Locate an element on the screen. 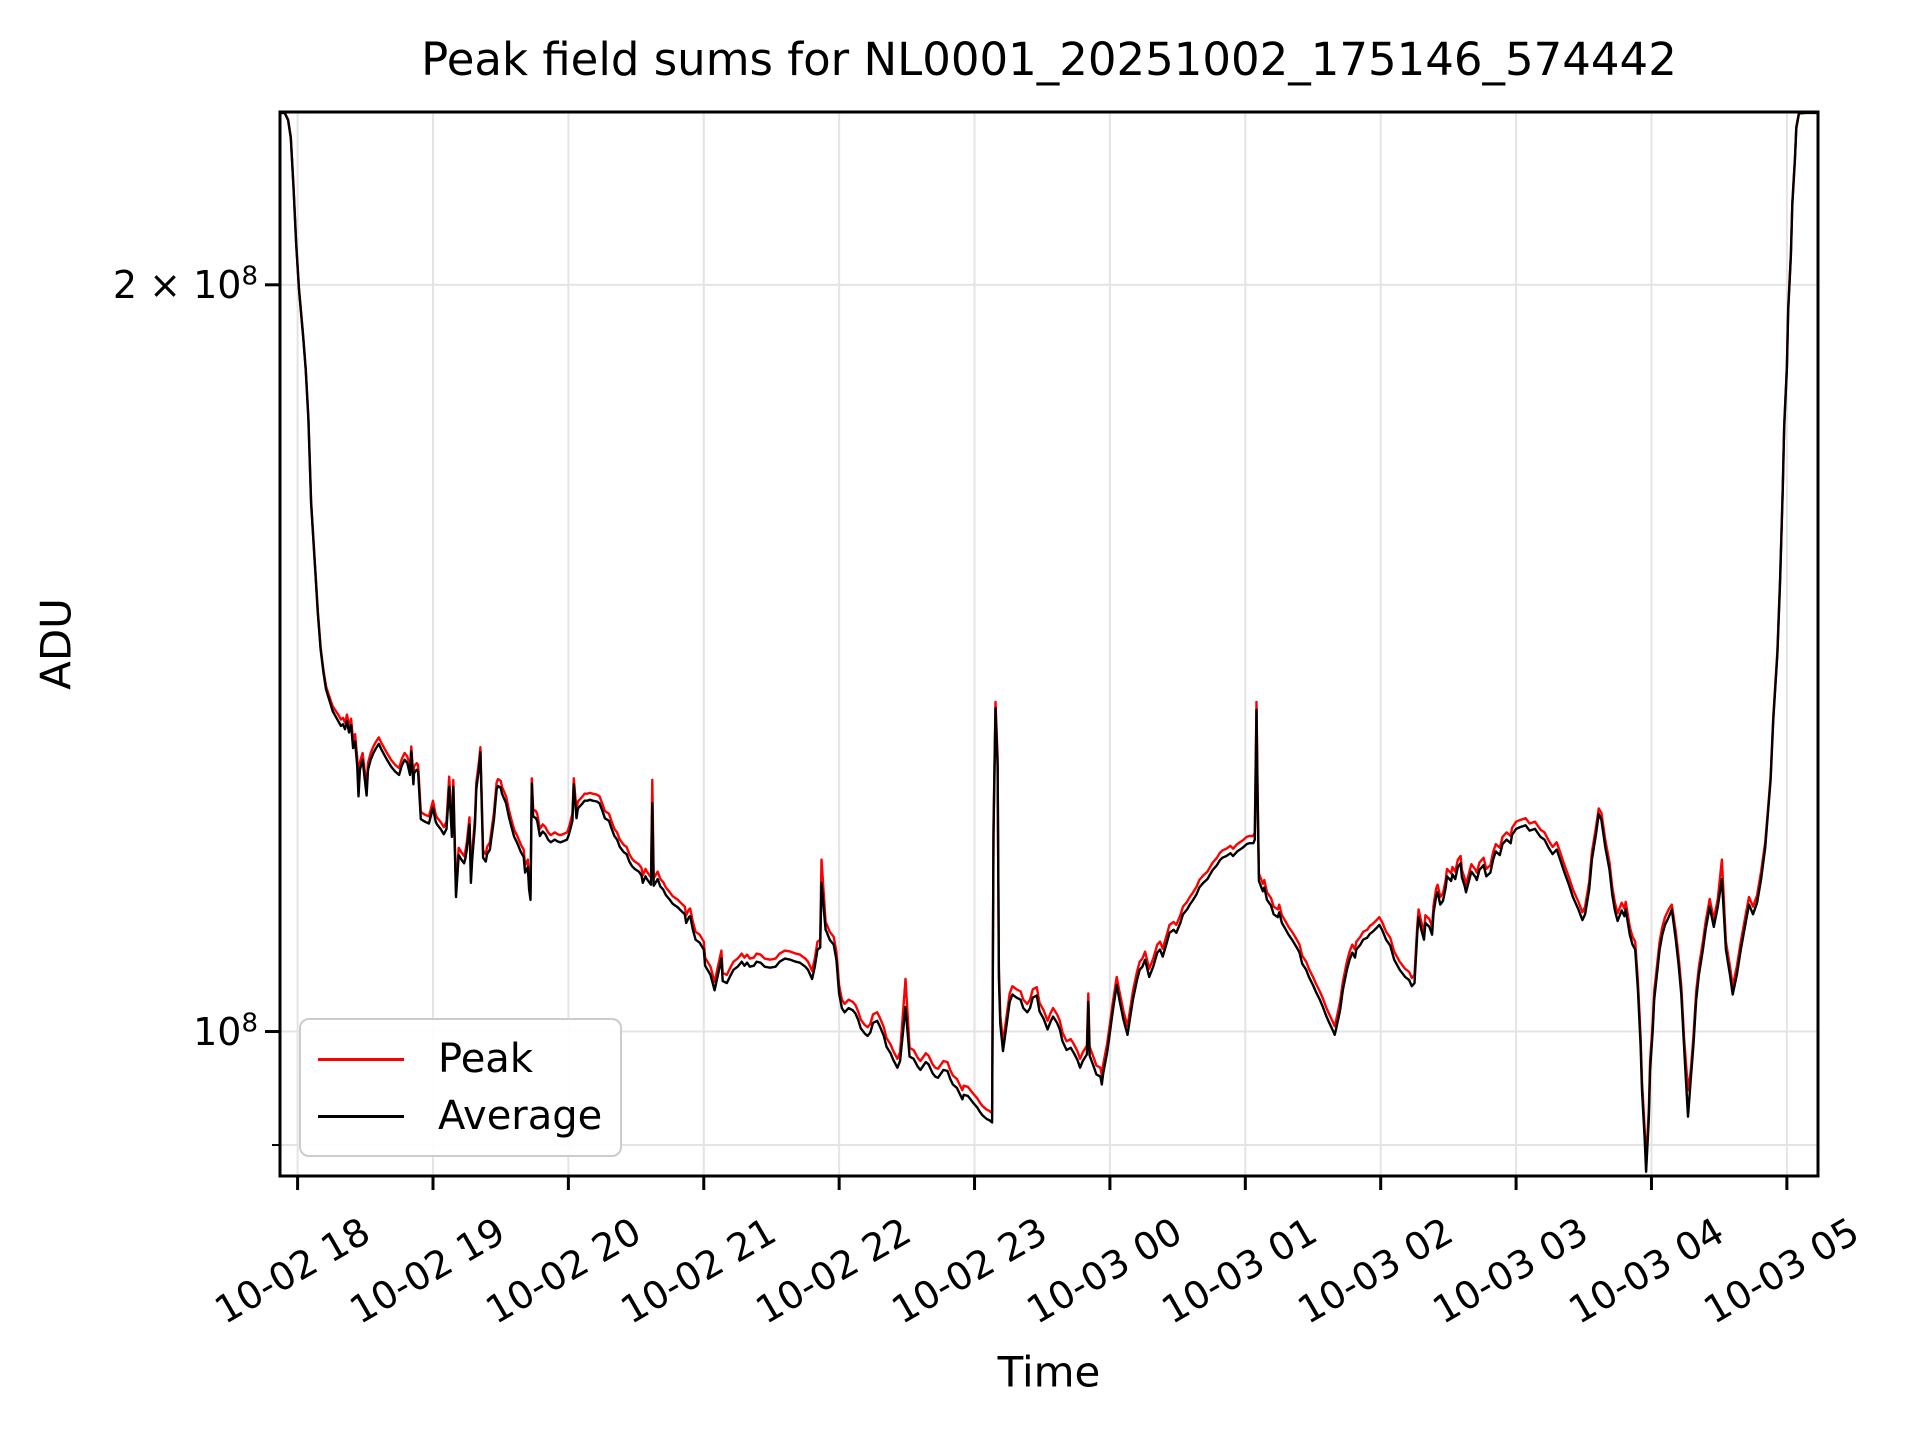  legend-item-peak: Peak is located at coordinates (460, 1059).